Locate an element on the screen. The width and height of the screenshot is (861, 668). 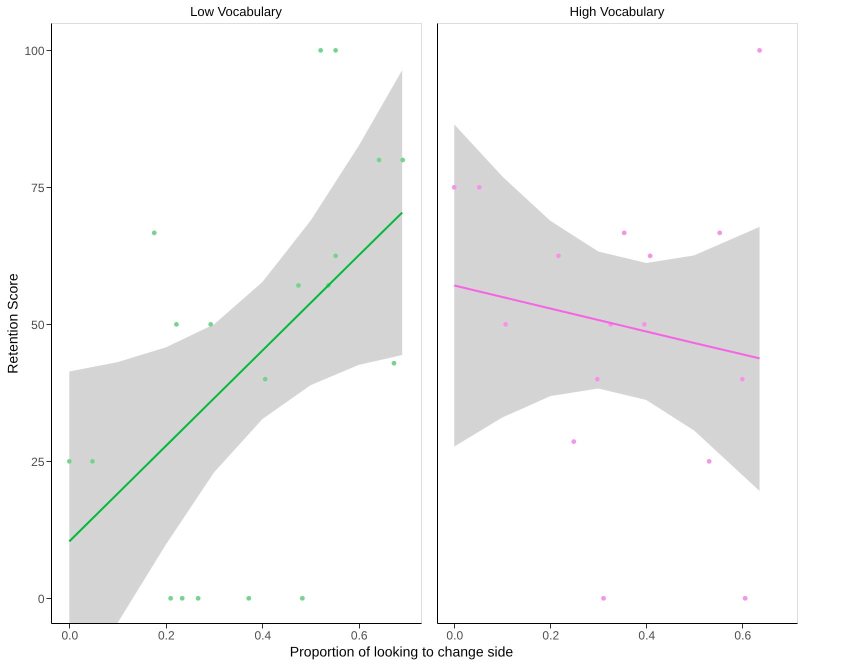
y-tick-label: 100 is located at coordinates (34, 51).